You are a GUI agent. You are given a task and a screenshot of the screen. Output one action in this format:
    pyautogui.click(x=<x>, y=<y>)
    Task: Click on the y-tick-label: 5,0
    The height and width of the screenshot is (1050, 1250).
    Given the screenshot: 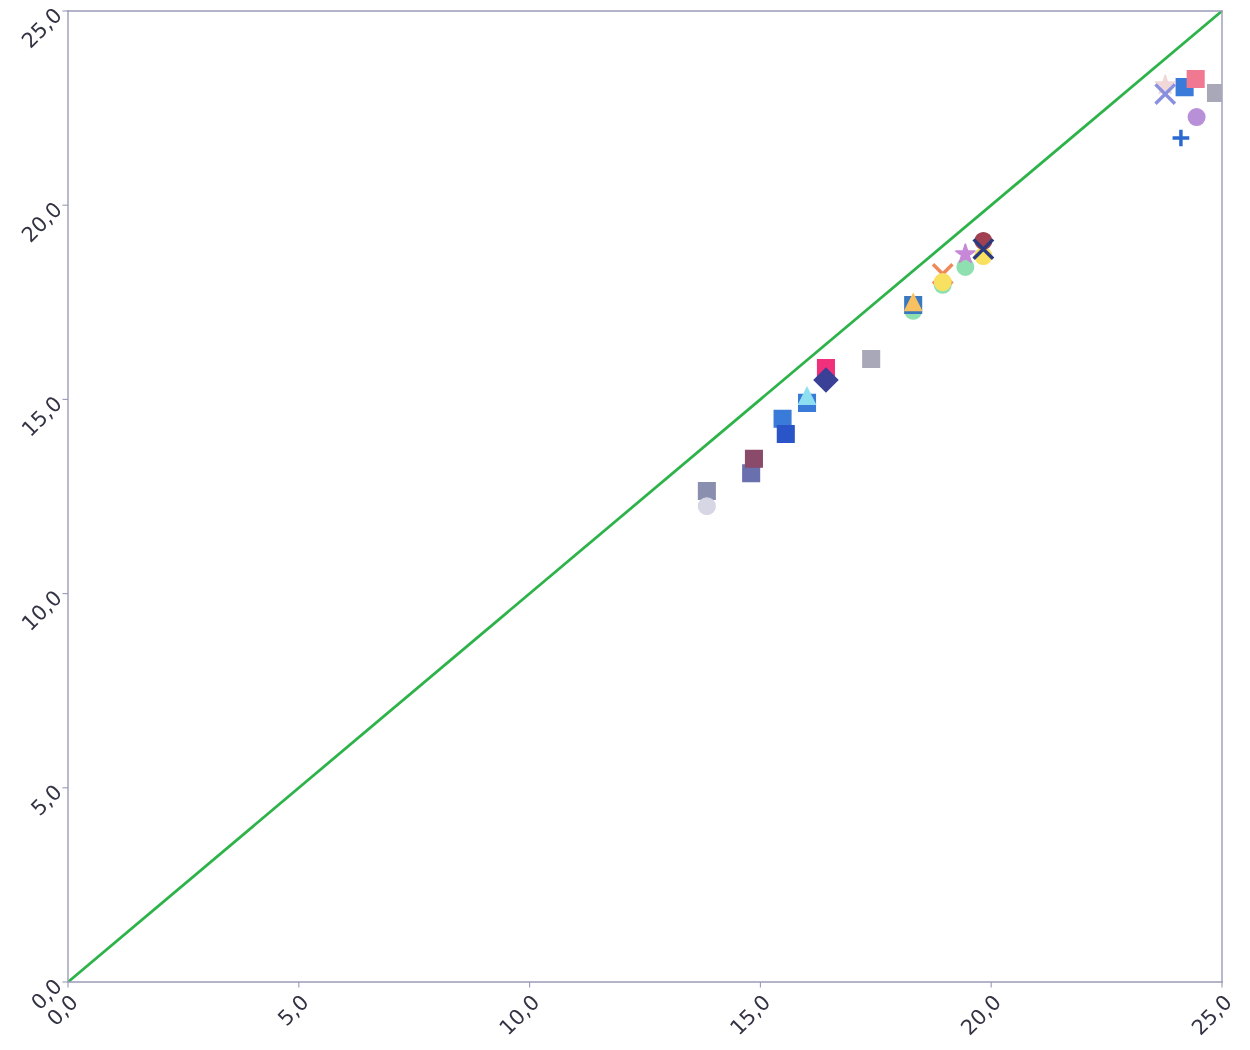 What is the action you would take?
    pyautogui.click(x=46, y=800)
    